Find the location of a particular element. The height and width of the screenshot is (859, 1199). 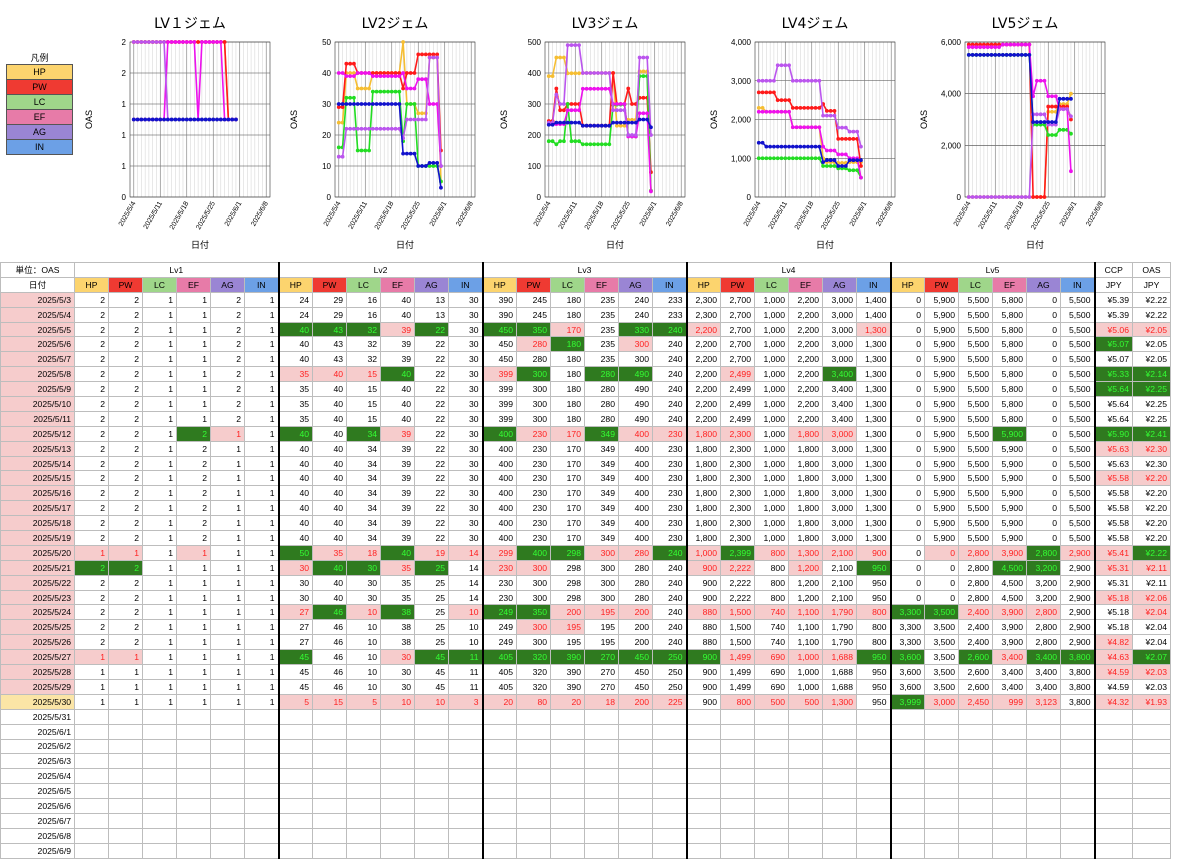

table-cell: 18 is located at coordinates (601, 701).